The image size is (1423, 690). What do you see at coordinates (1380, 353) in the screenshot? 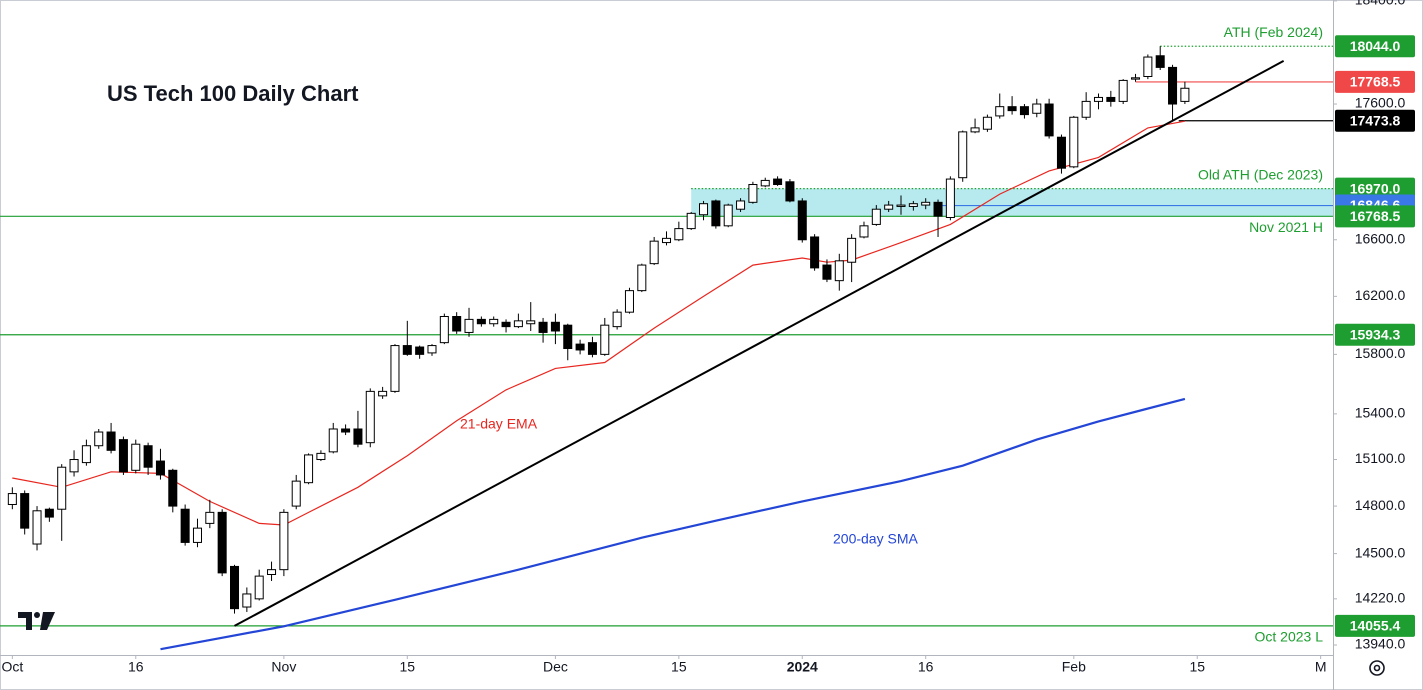
I see `y-tick-label: 15800.0` at bounding box center [1380, 353].